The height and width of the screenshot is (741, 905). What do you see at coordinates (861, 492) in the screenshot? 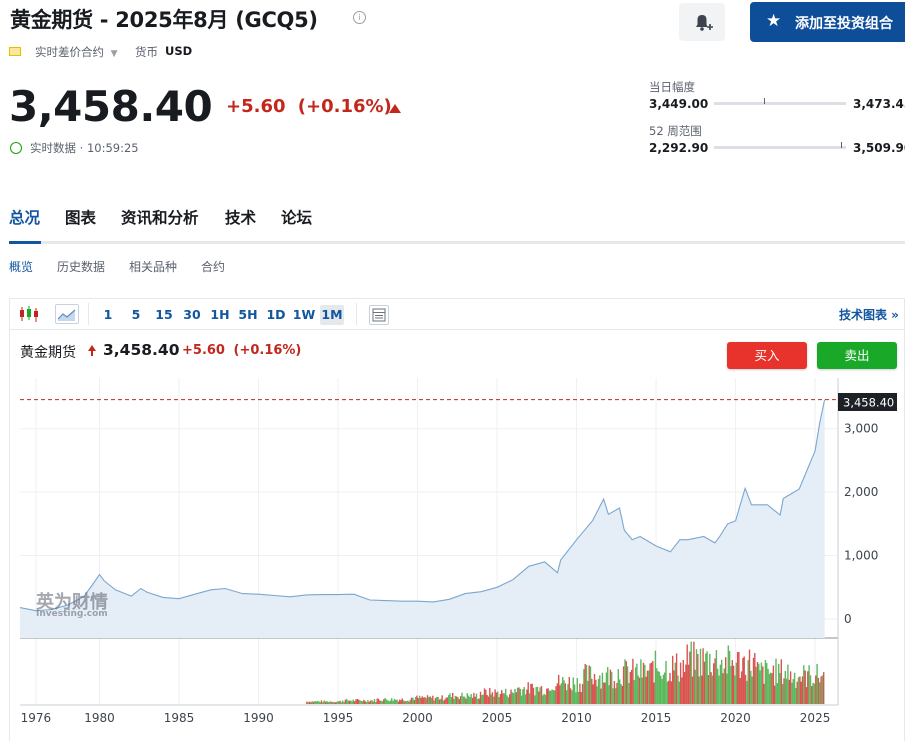
I see `y-tick-label: 2,000` at bounding box center [861, 492].